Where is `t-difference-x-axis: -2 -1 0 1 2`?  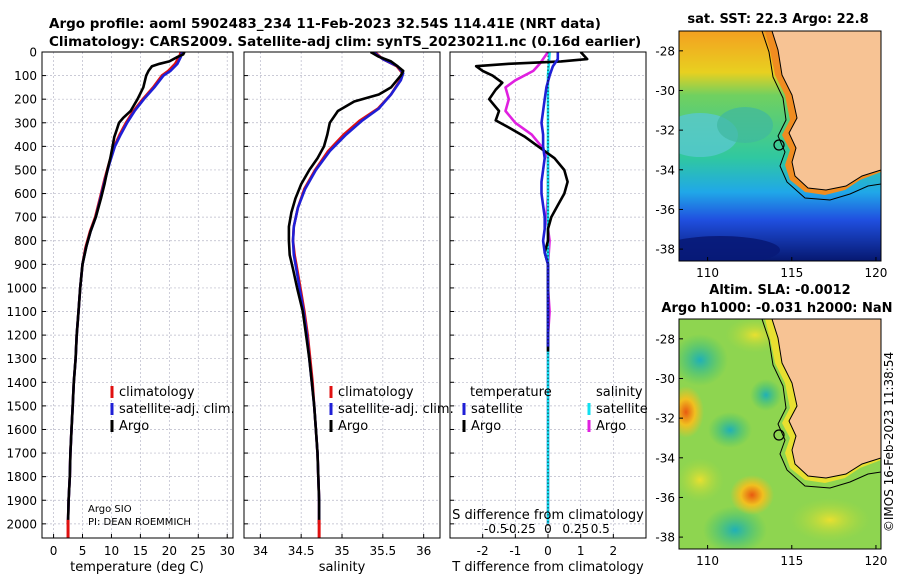
t-difference-x-axis: -2 -1 0 1 2 is located at coordinates (547, 551).